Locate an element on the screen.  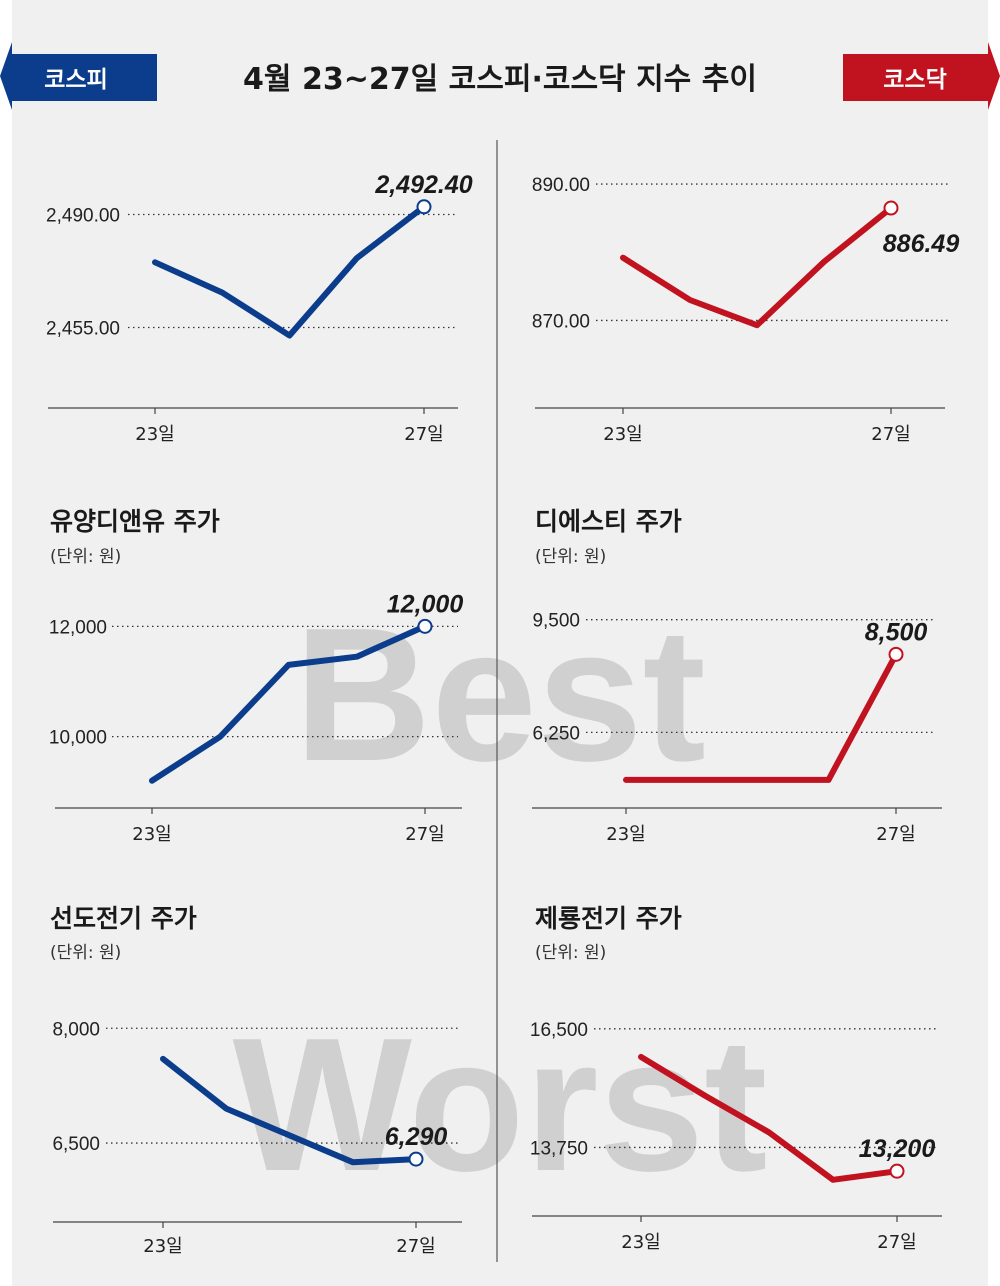
chart-2: 870.00 890.00 23일 27일 886.49 is located at coordinates (745, 310).